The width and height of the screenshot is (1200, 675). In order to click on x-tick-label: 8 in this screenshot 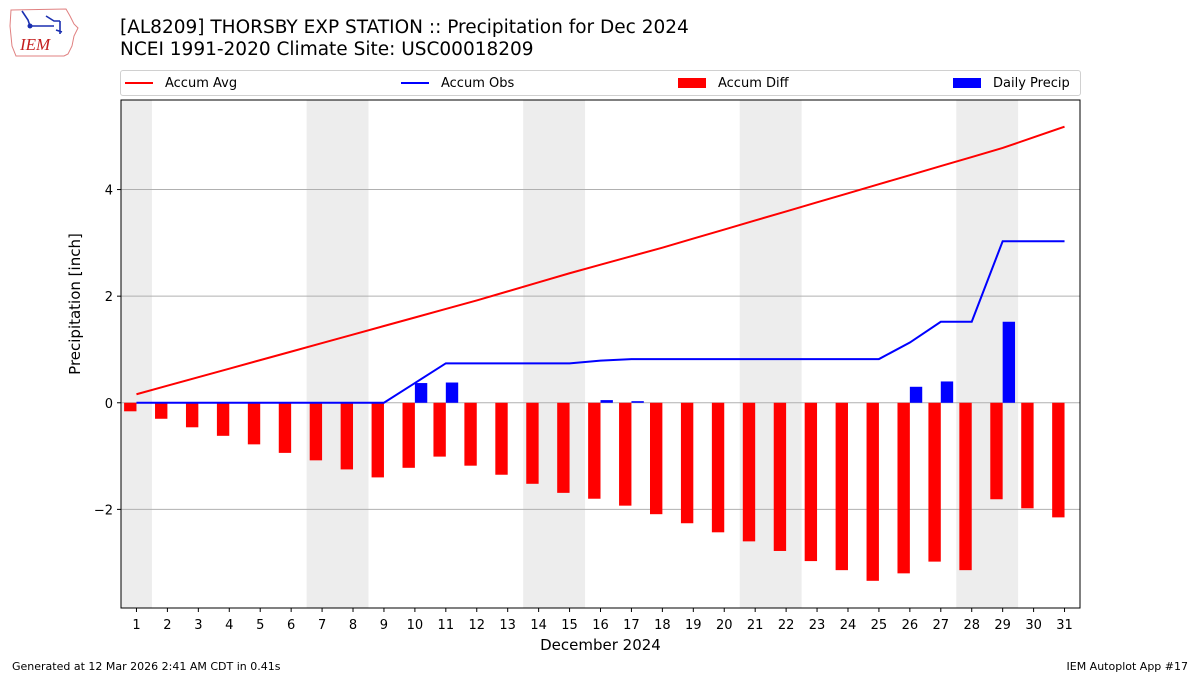, I will do `click(353, 625)`.